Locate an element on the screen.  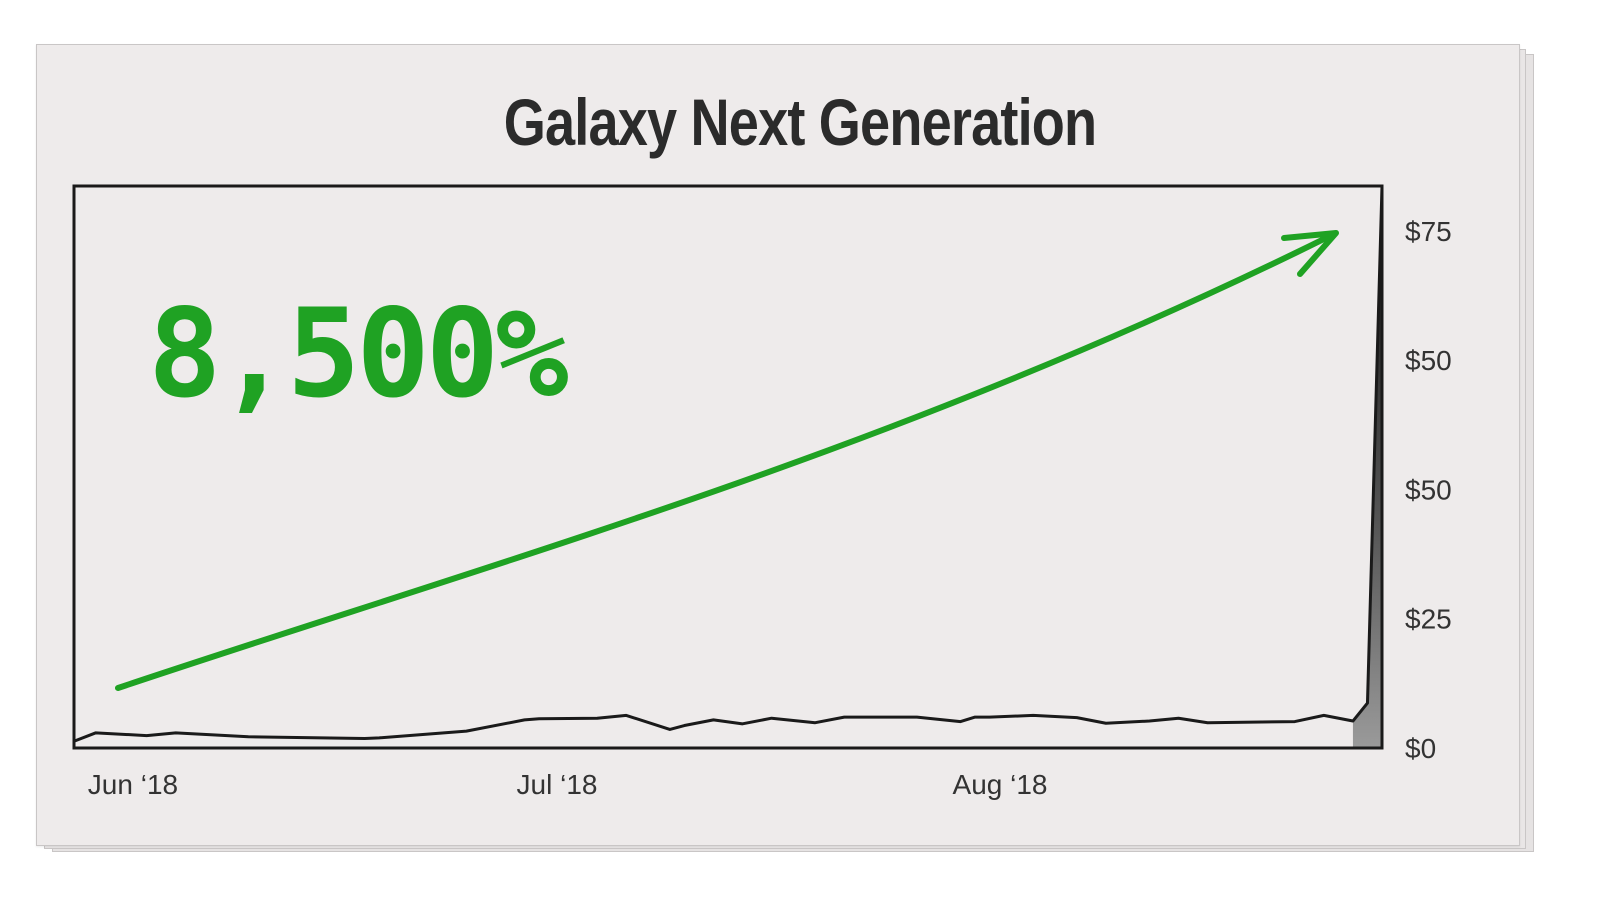
percent-gain-callout: 8,500% is located at coordinates (358, 354).